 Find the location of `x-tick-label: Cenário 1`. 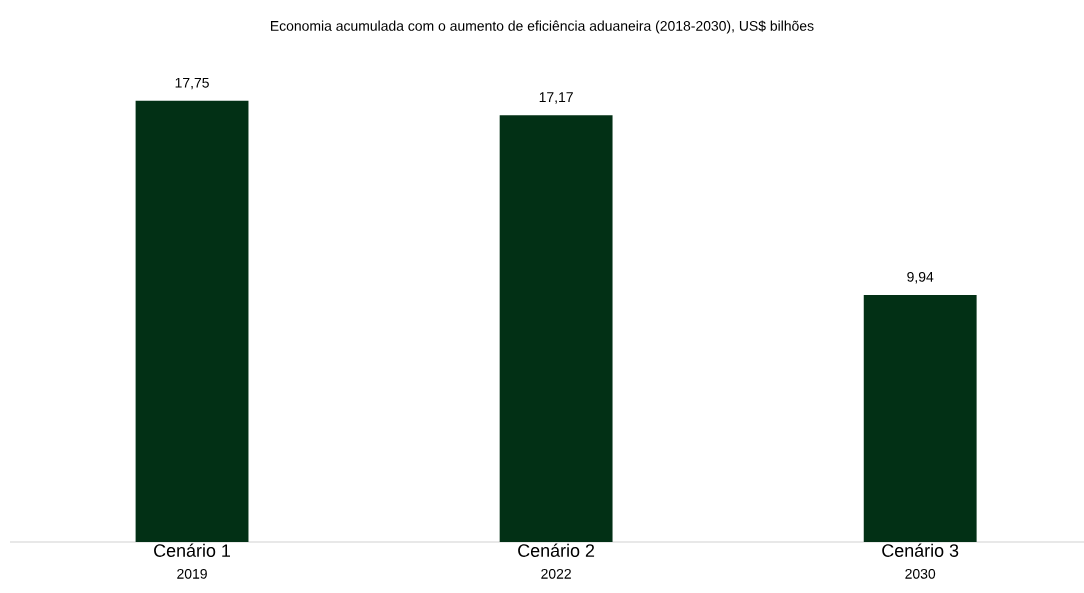

x-tick-label: Cenário 1 is located at coordinates (192, 550).